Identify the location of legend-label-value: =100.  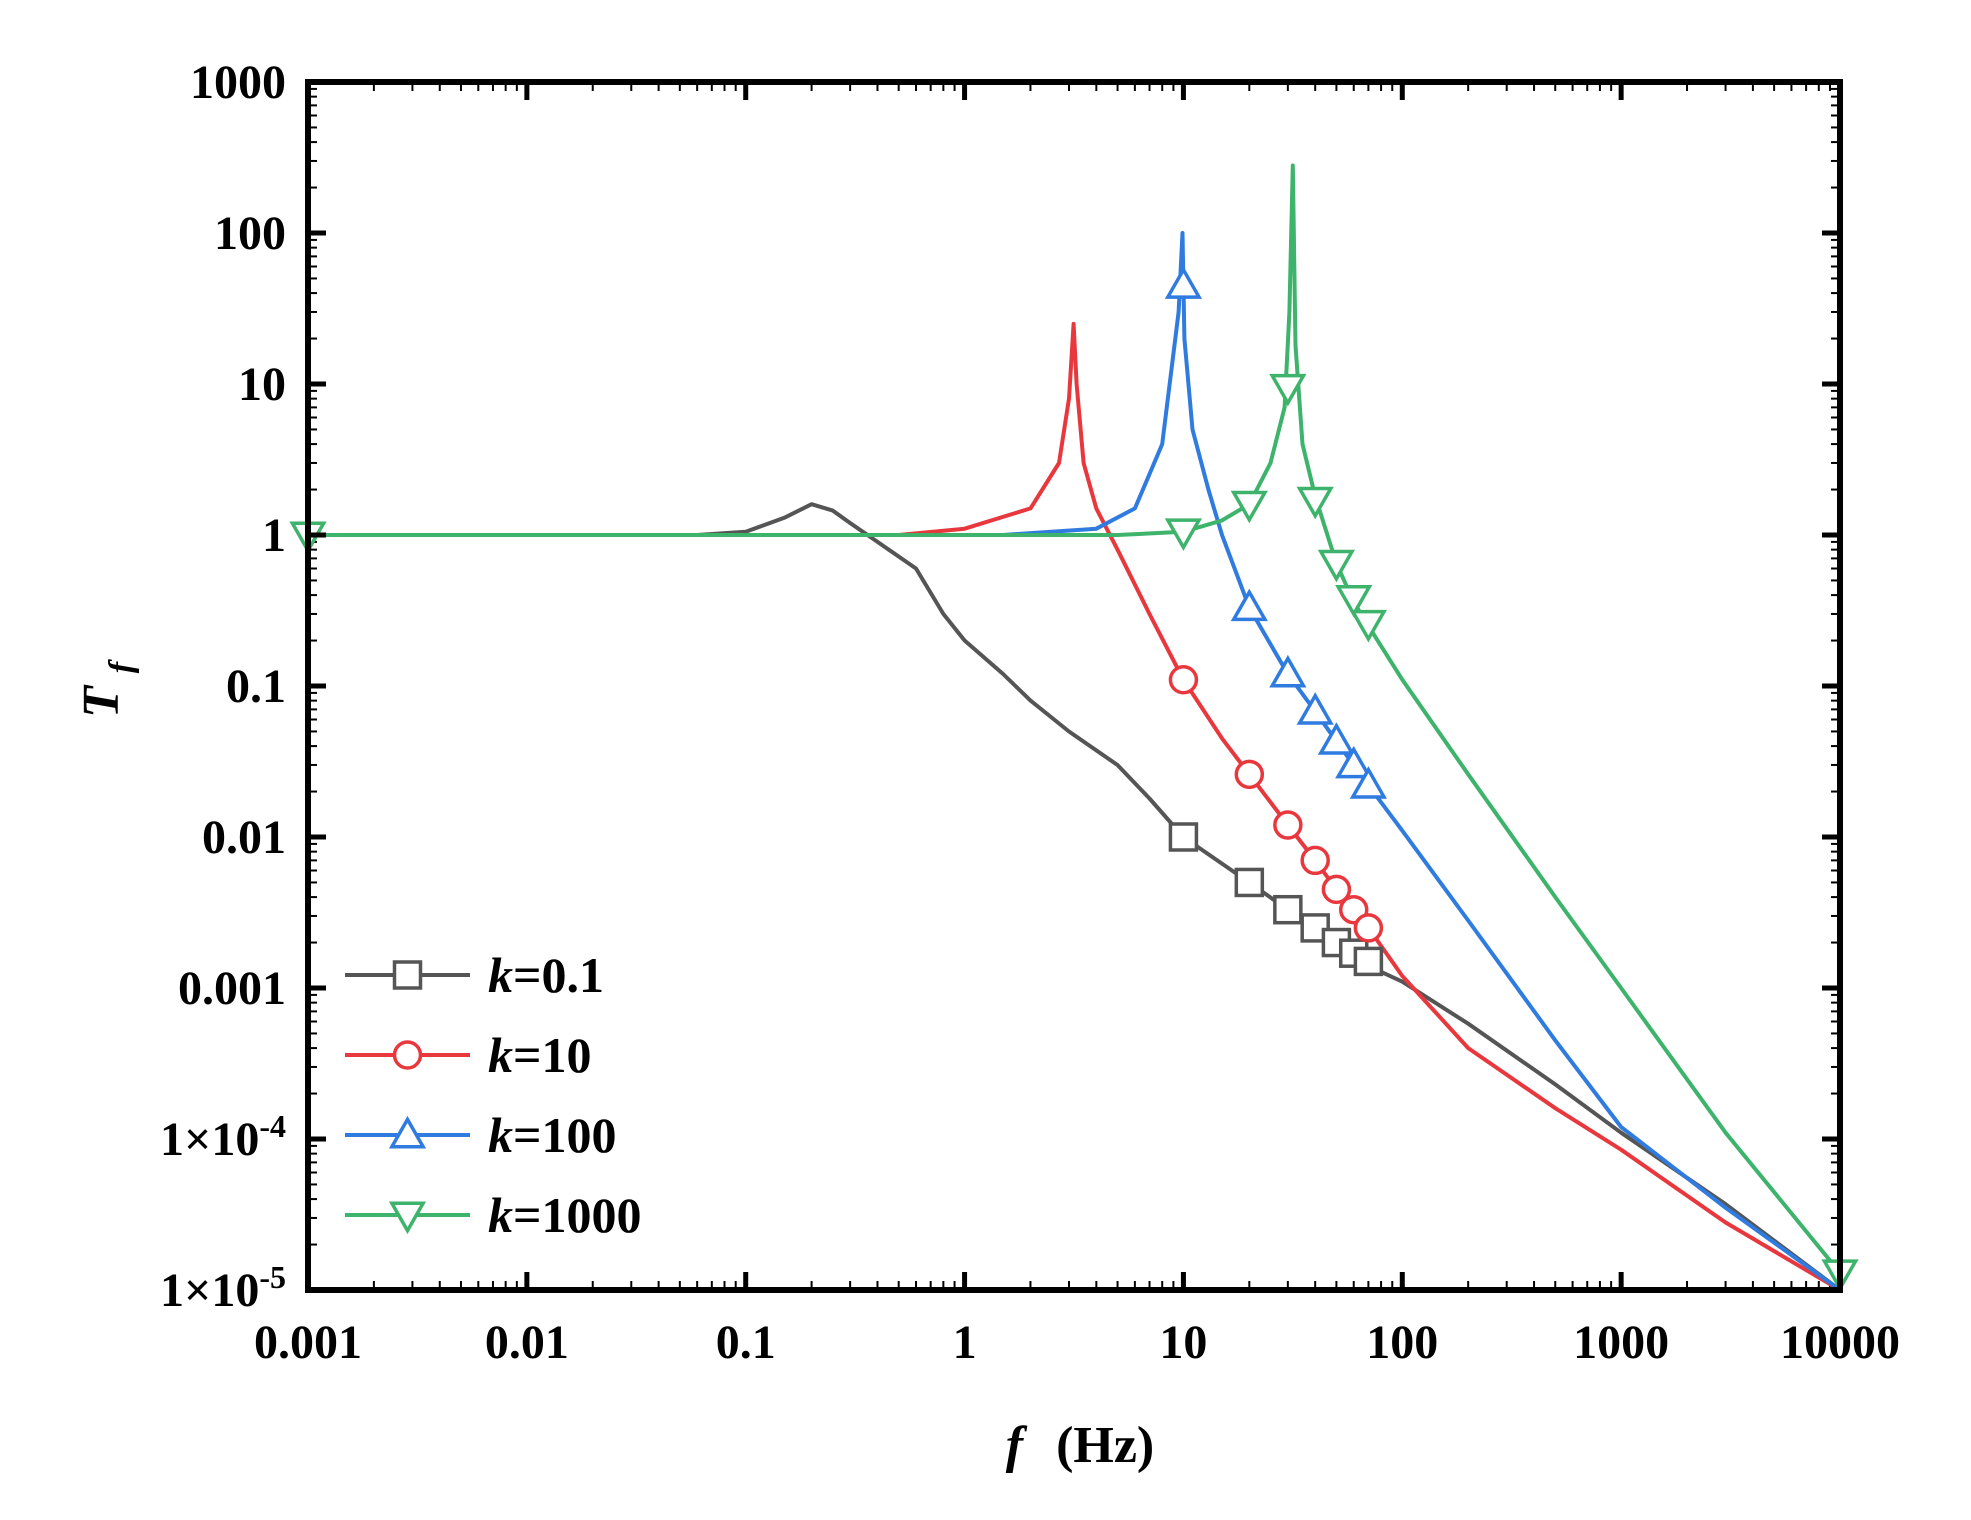
(565, 1135).